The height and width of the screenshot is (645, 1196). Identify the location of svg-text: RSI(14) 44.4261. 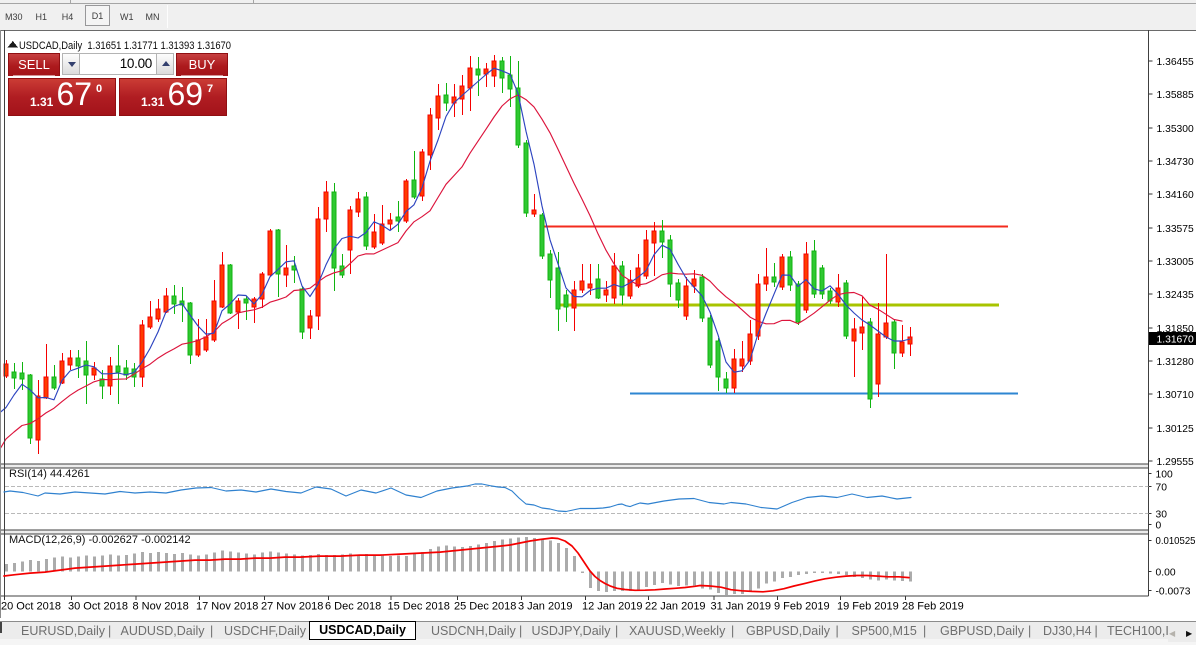
(49, 474).